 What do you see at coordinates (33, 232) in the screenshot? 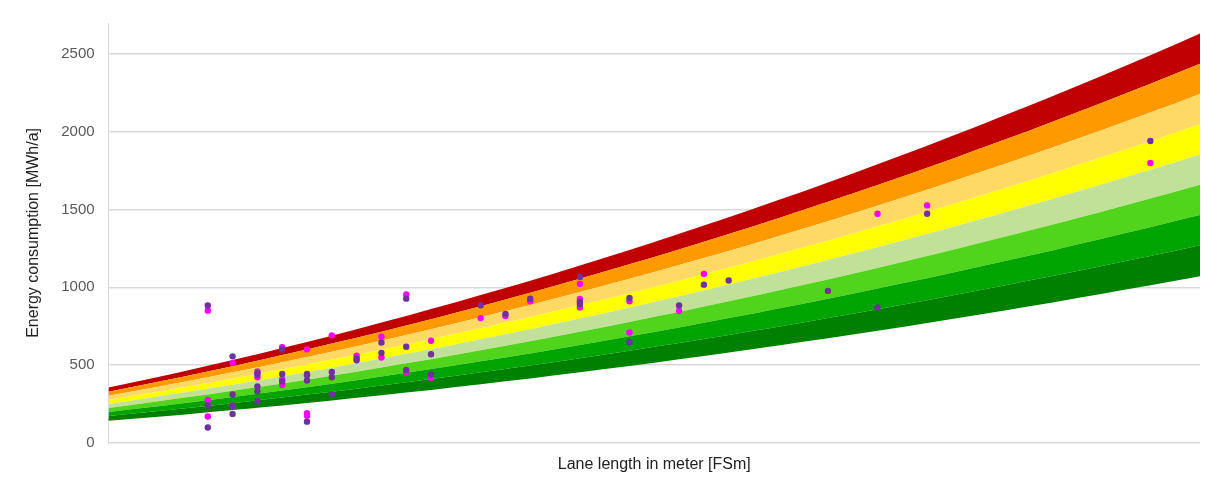
I see `y-axis-title: Energy consumption [MWh/a]` at bounding box center [33, 232].